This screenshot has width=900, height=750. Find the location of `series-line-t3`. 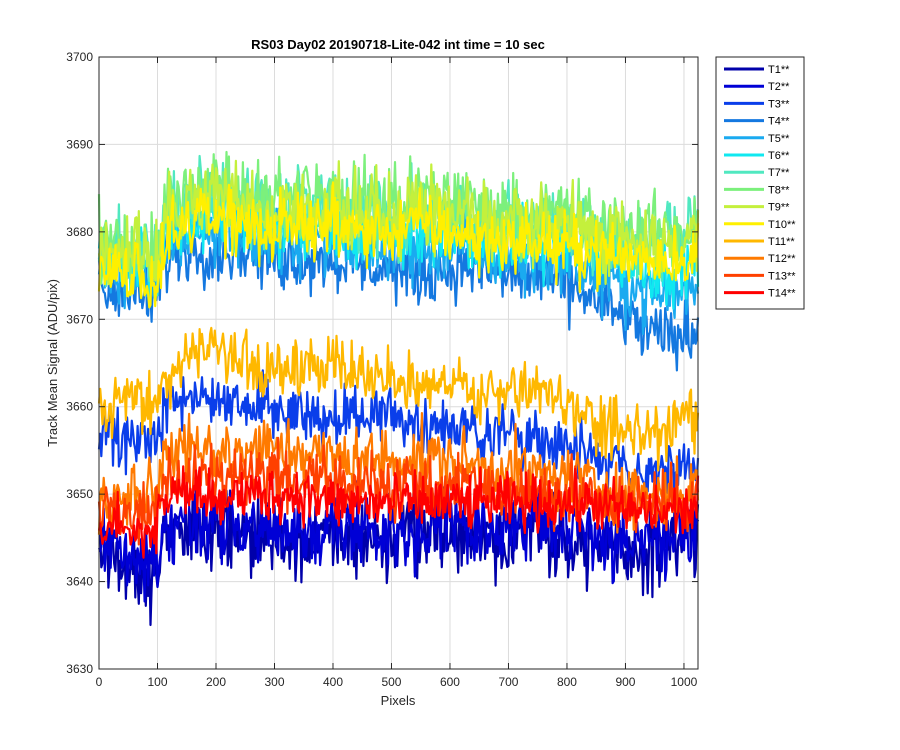

series-line-t3 is located at coordinates (398, 441).